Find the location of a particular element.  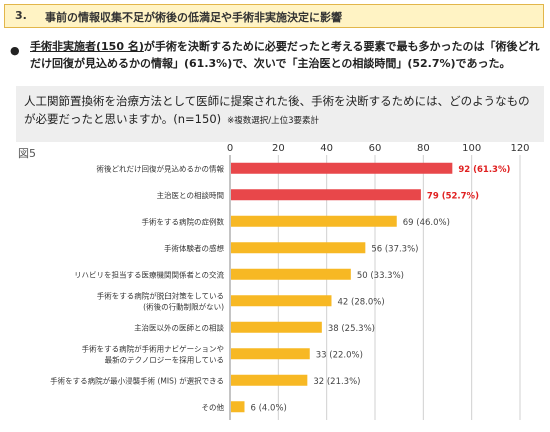

x-tick-label: 100 is located at coordinates (471, 148).